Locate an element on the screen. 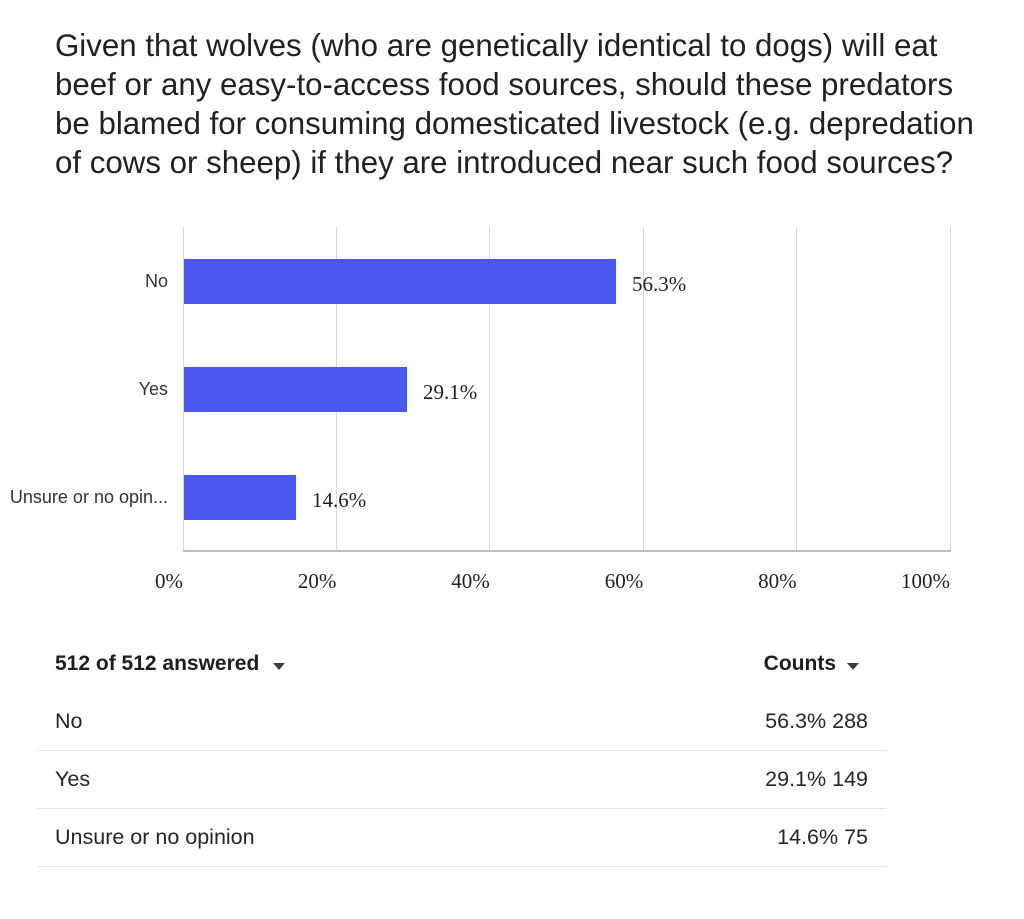  x-axis-tick-label: 20% is located at coordinates (317, 580).